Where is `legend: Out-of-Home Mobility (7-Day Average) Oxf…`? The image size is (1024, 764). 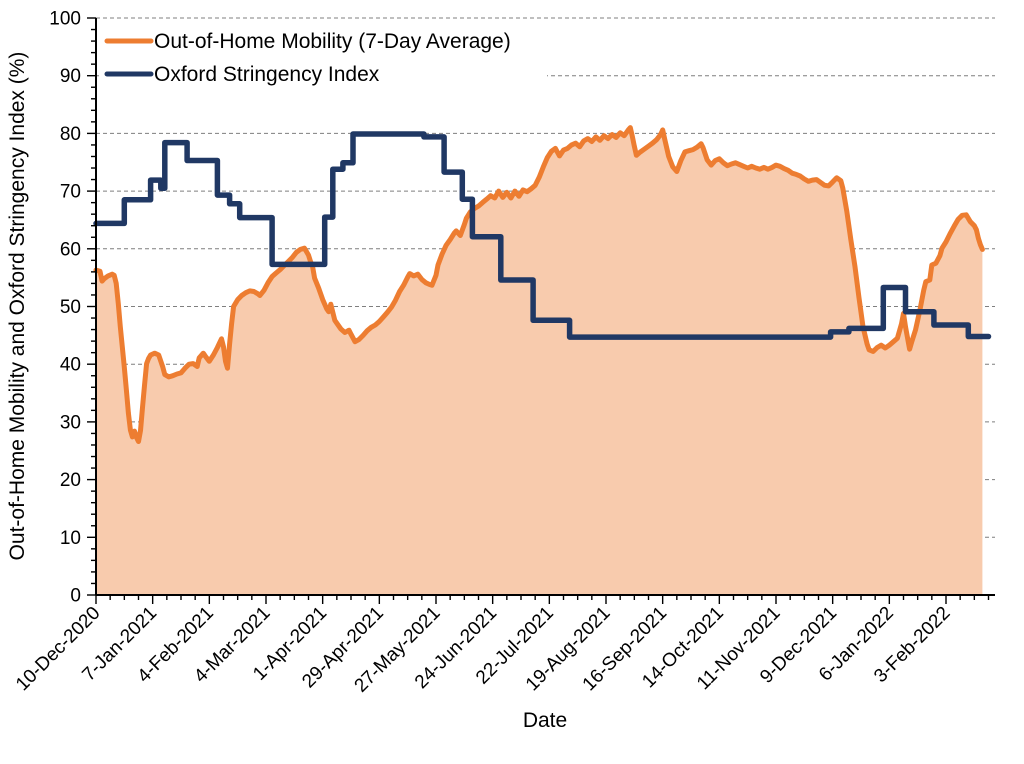
legend: Out-of-Home Mobility (7-Day Average) Oxf… is located at coordinates (323, 56).